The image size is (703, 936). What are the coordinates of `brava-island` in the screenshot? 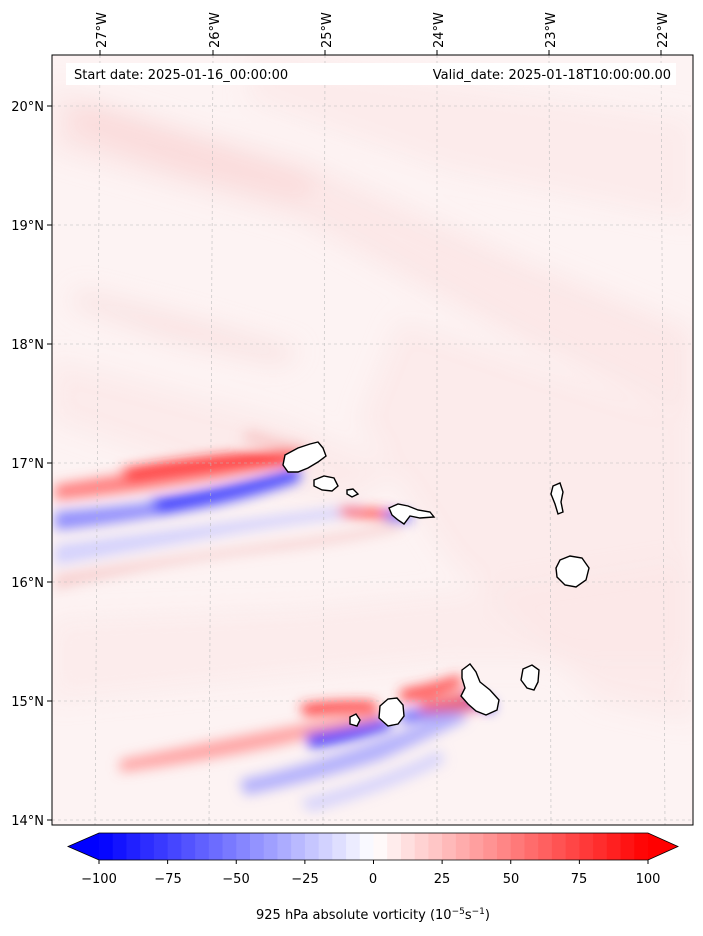 It's located at (355, 720).